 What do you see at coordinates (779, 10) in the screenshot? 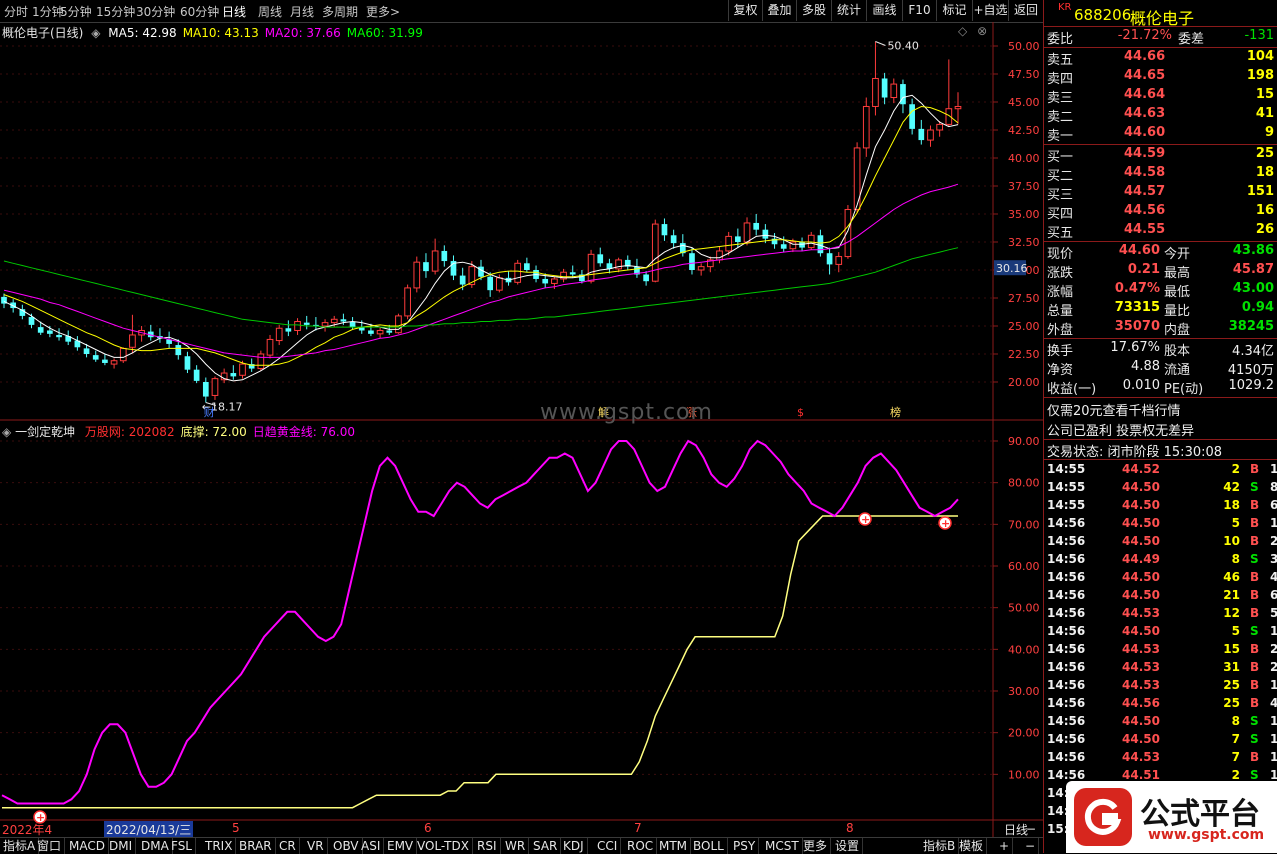
I see `toolbar-button-1: 叠加` at bounding box center [779, 10].